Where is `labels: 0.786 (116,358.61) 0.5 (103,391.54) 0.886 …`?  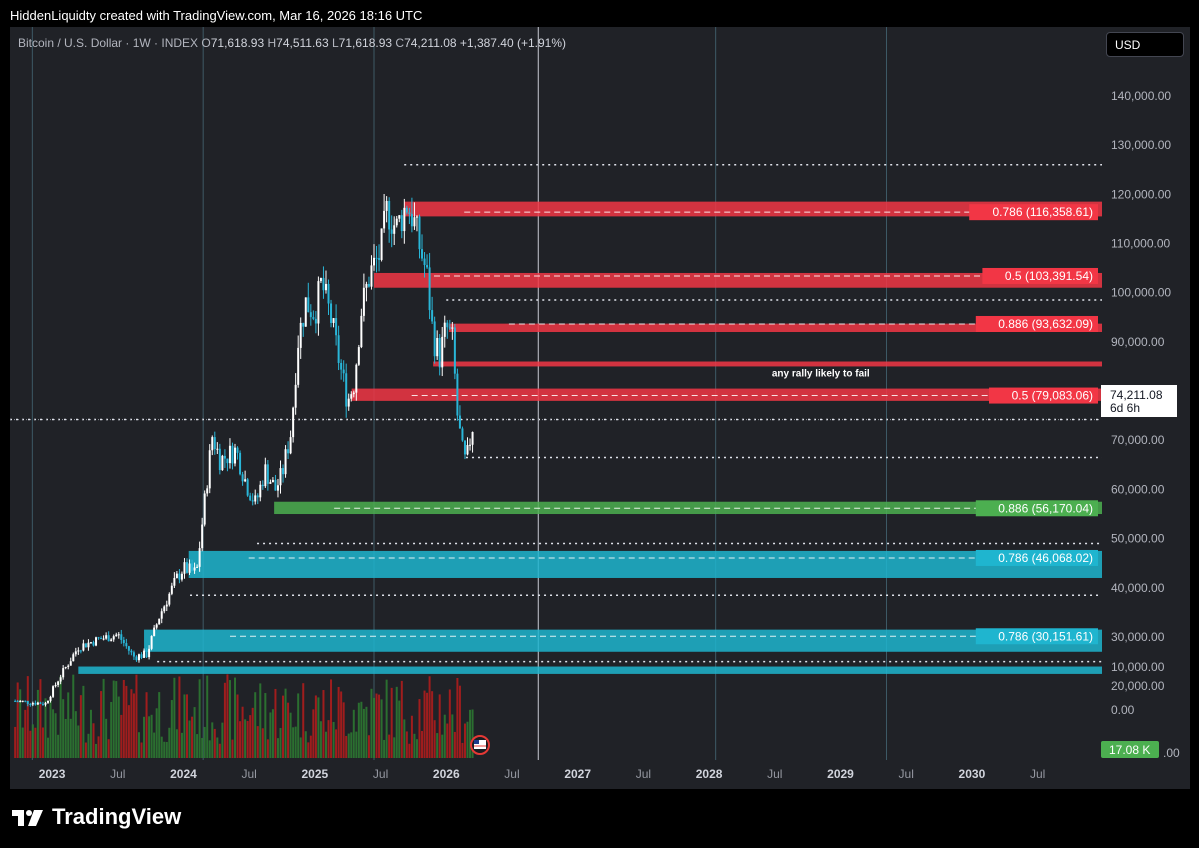 labels: 0.786 (116,358.61) 0.5 (103,391.54) 0.886 … is located at coordinates (935, 424).